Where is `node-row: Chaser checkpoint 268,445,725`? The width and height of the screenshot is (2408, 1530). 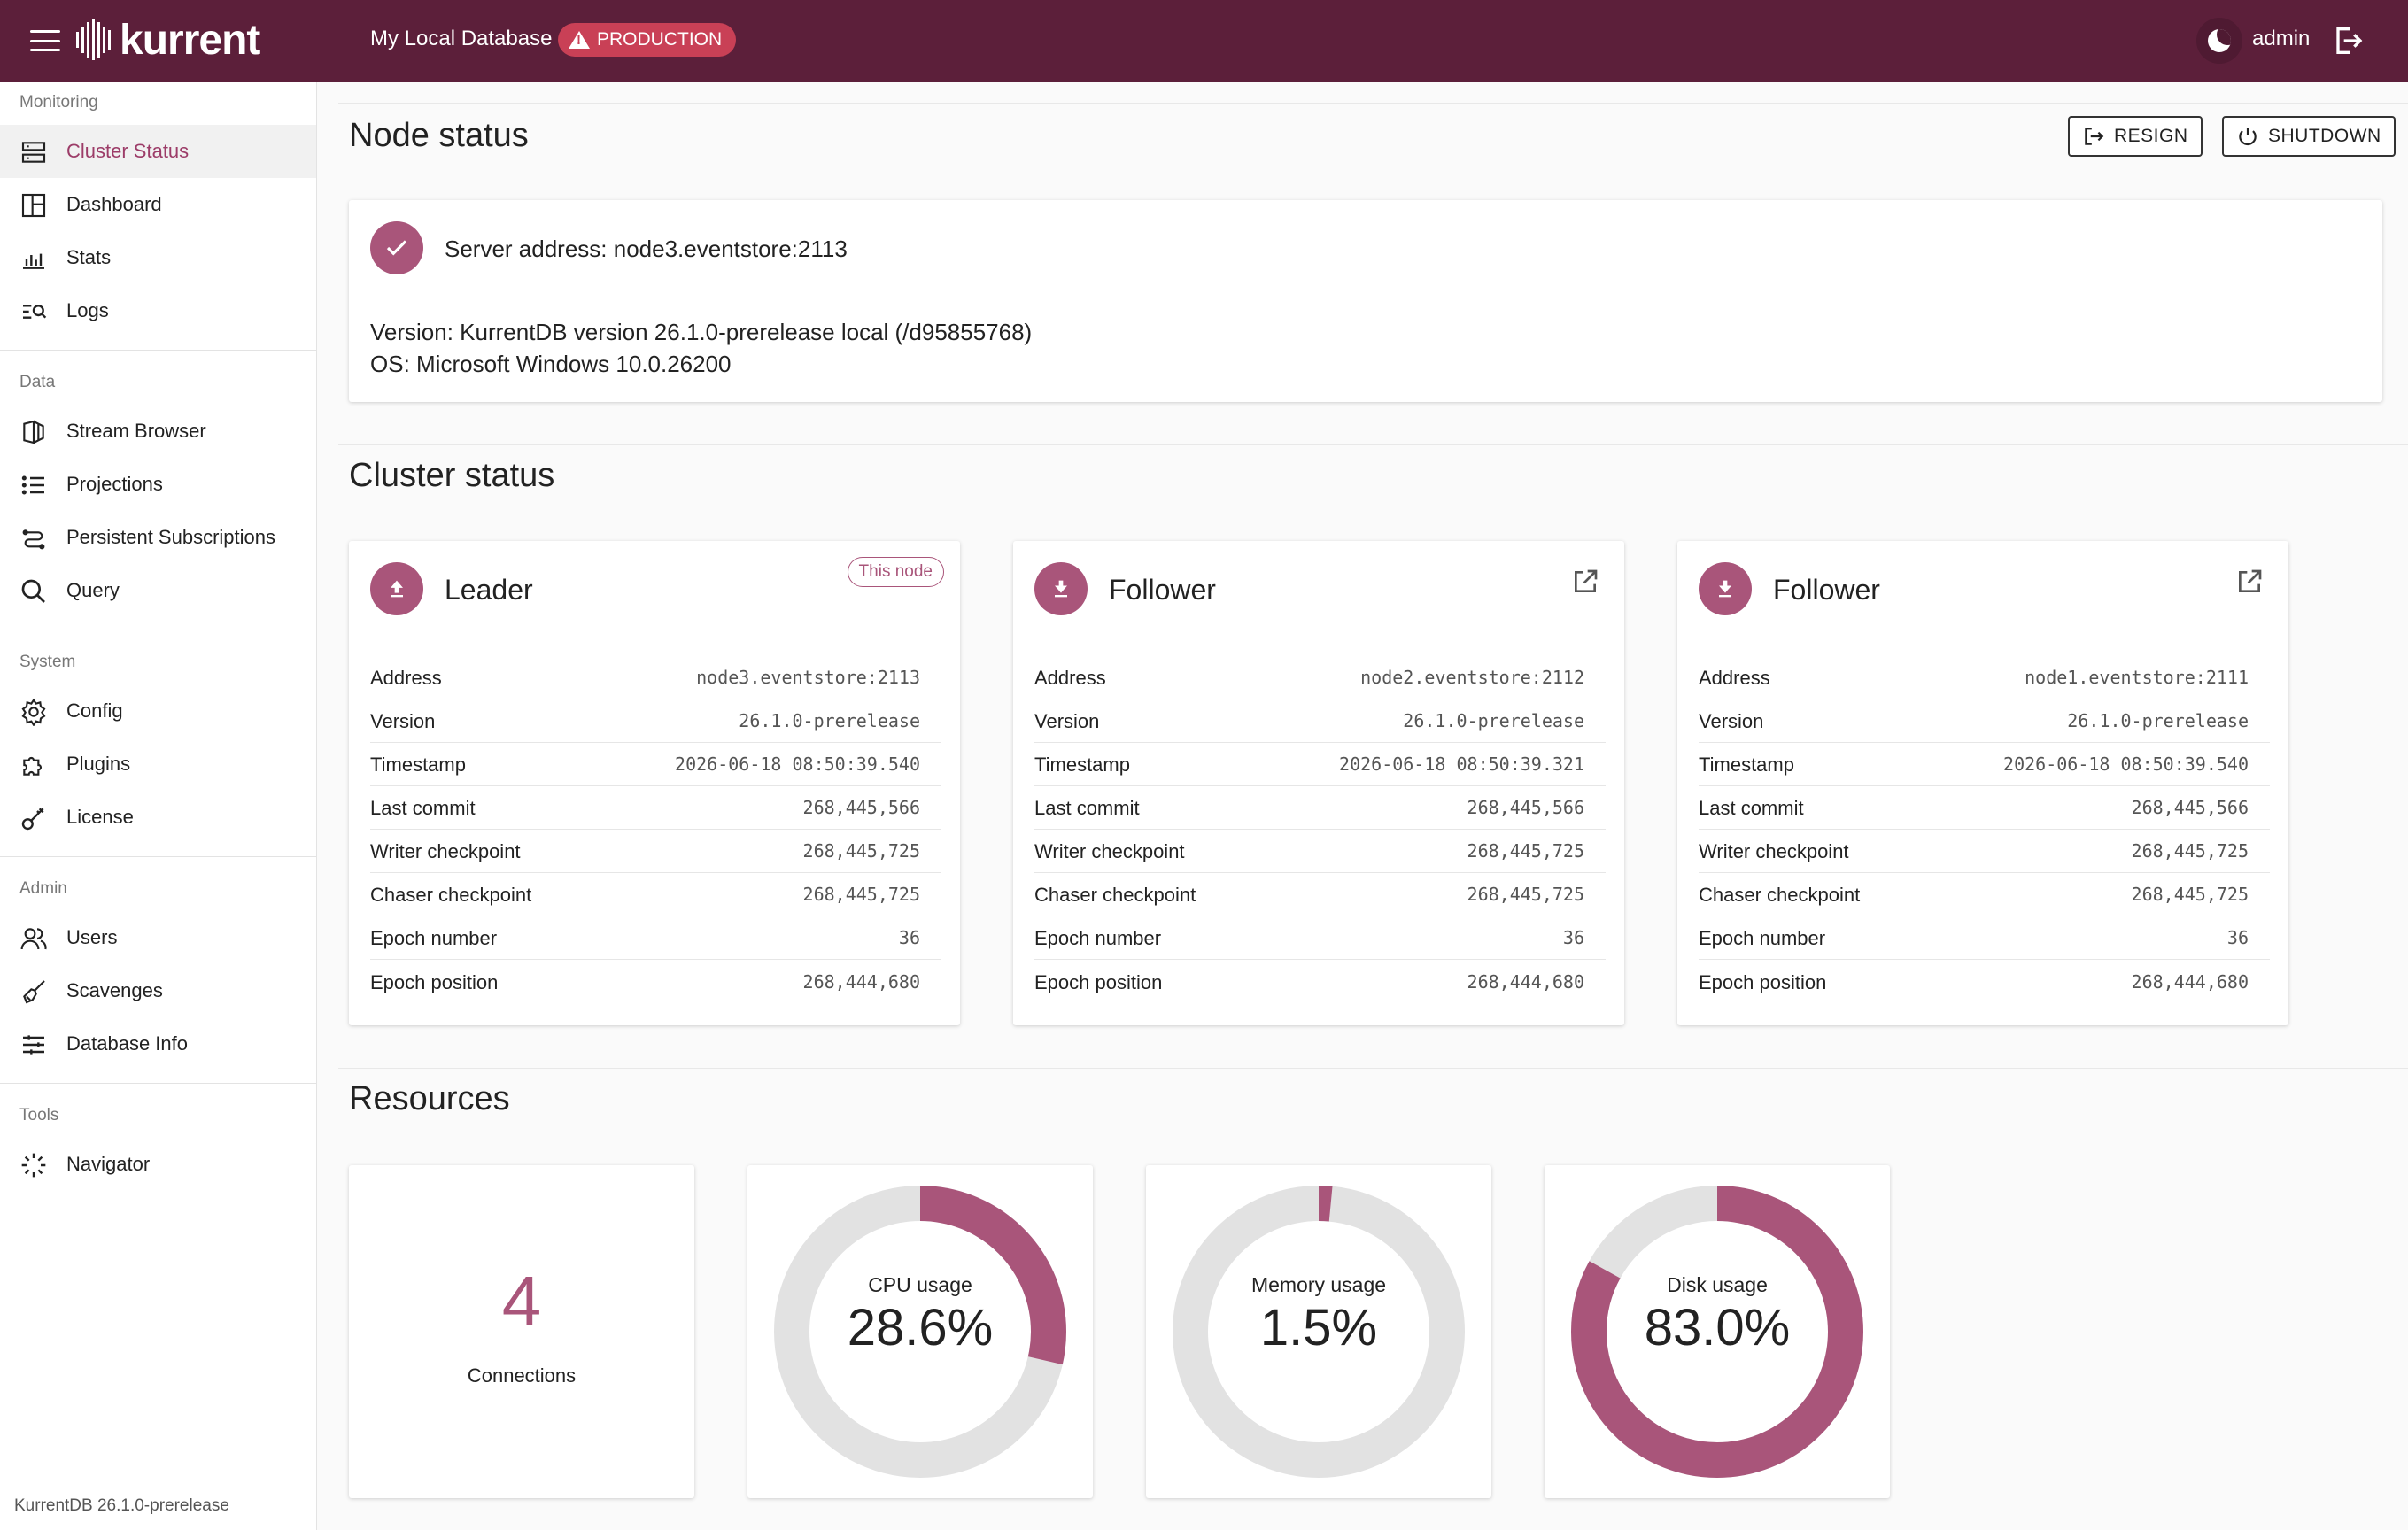 node-row: Chaser checkpoint 268,445,725 is located at coordinates (1320, 894).